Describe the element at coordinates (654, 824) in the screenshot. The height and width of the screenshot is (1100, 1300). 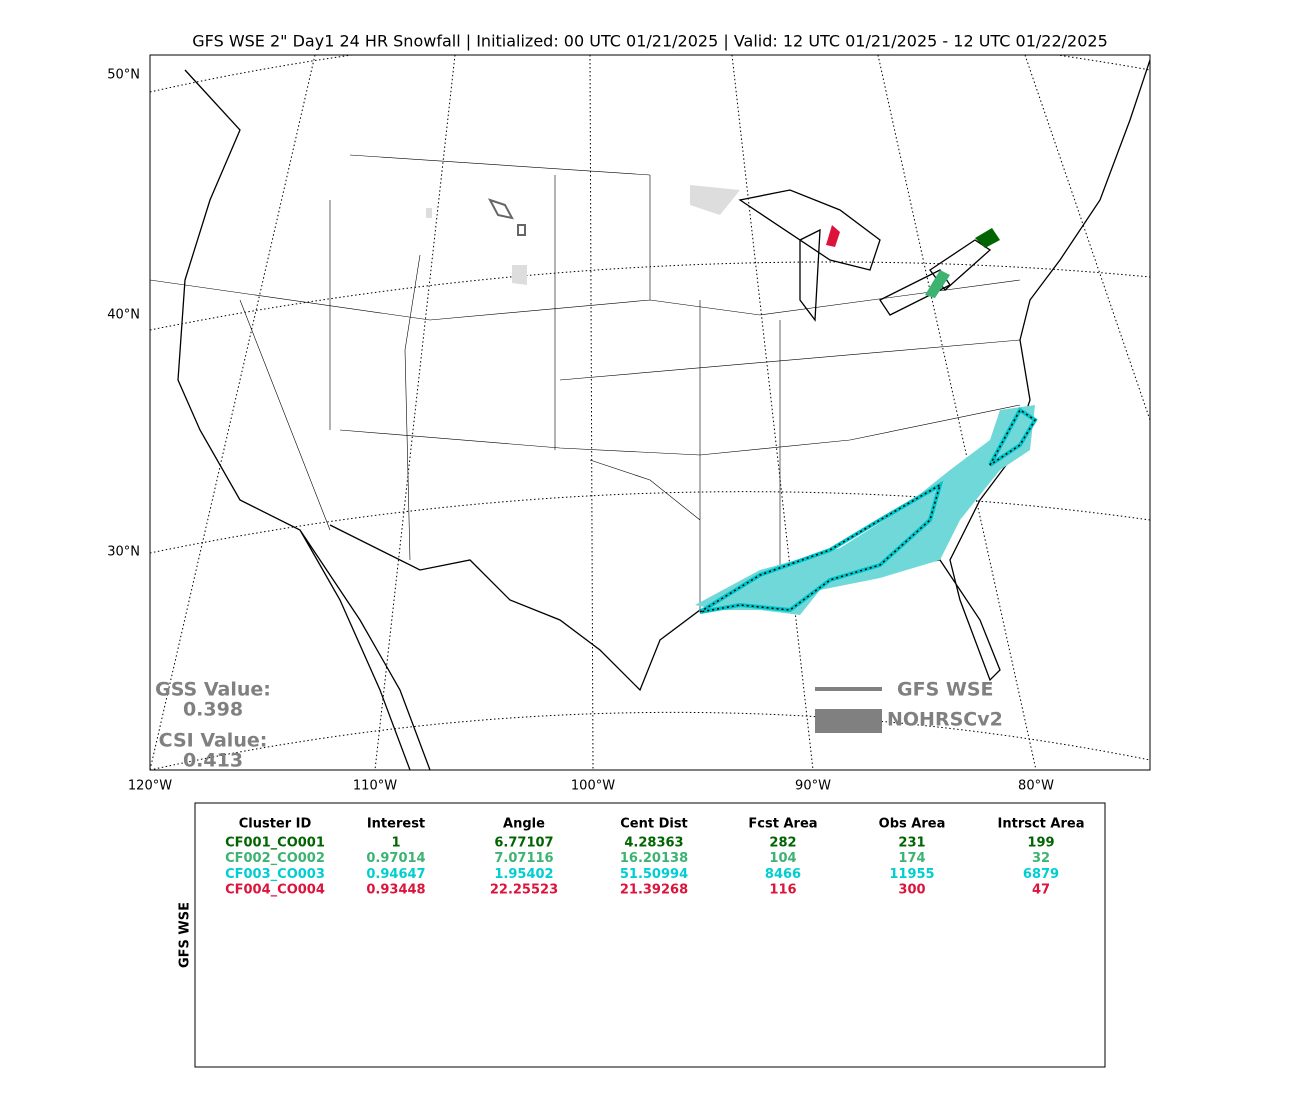
I see `column-header: Cent Dist` at that location.